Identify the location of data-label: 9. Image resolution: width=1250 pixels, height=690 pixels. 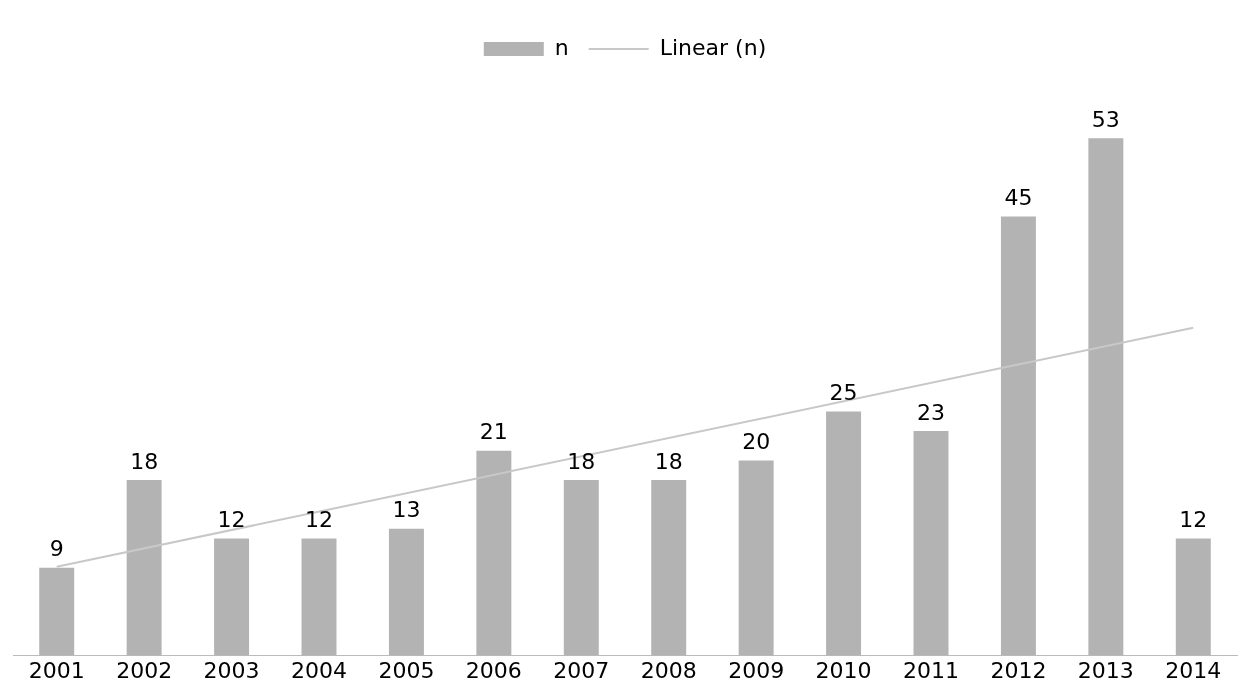
(56, 549).